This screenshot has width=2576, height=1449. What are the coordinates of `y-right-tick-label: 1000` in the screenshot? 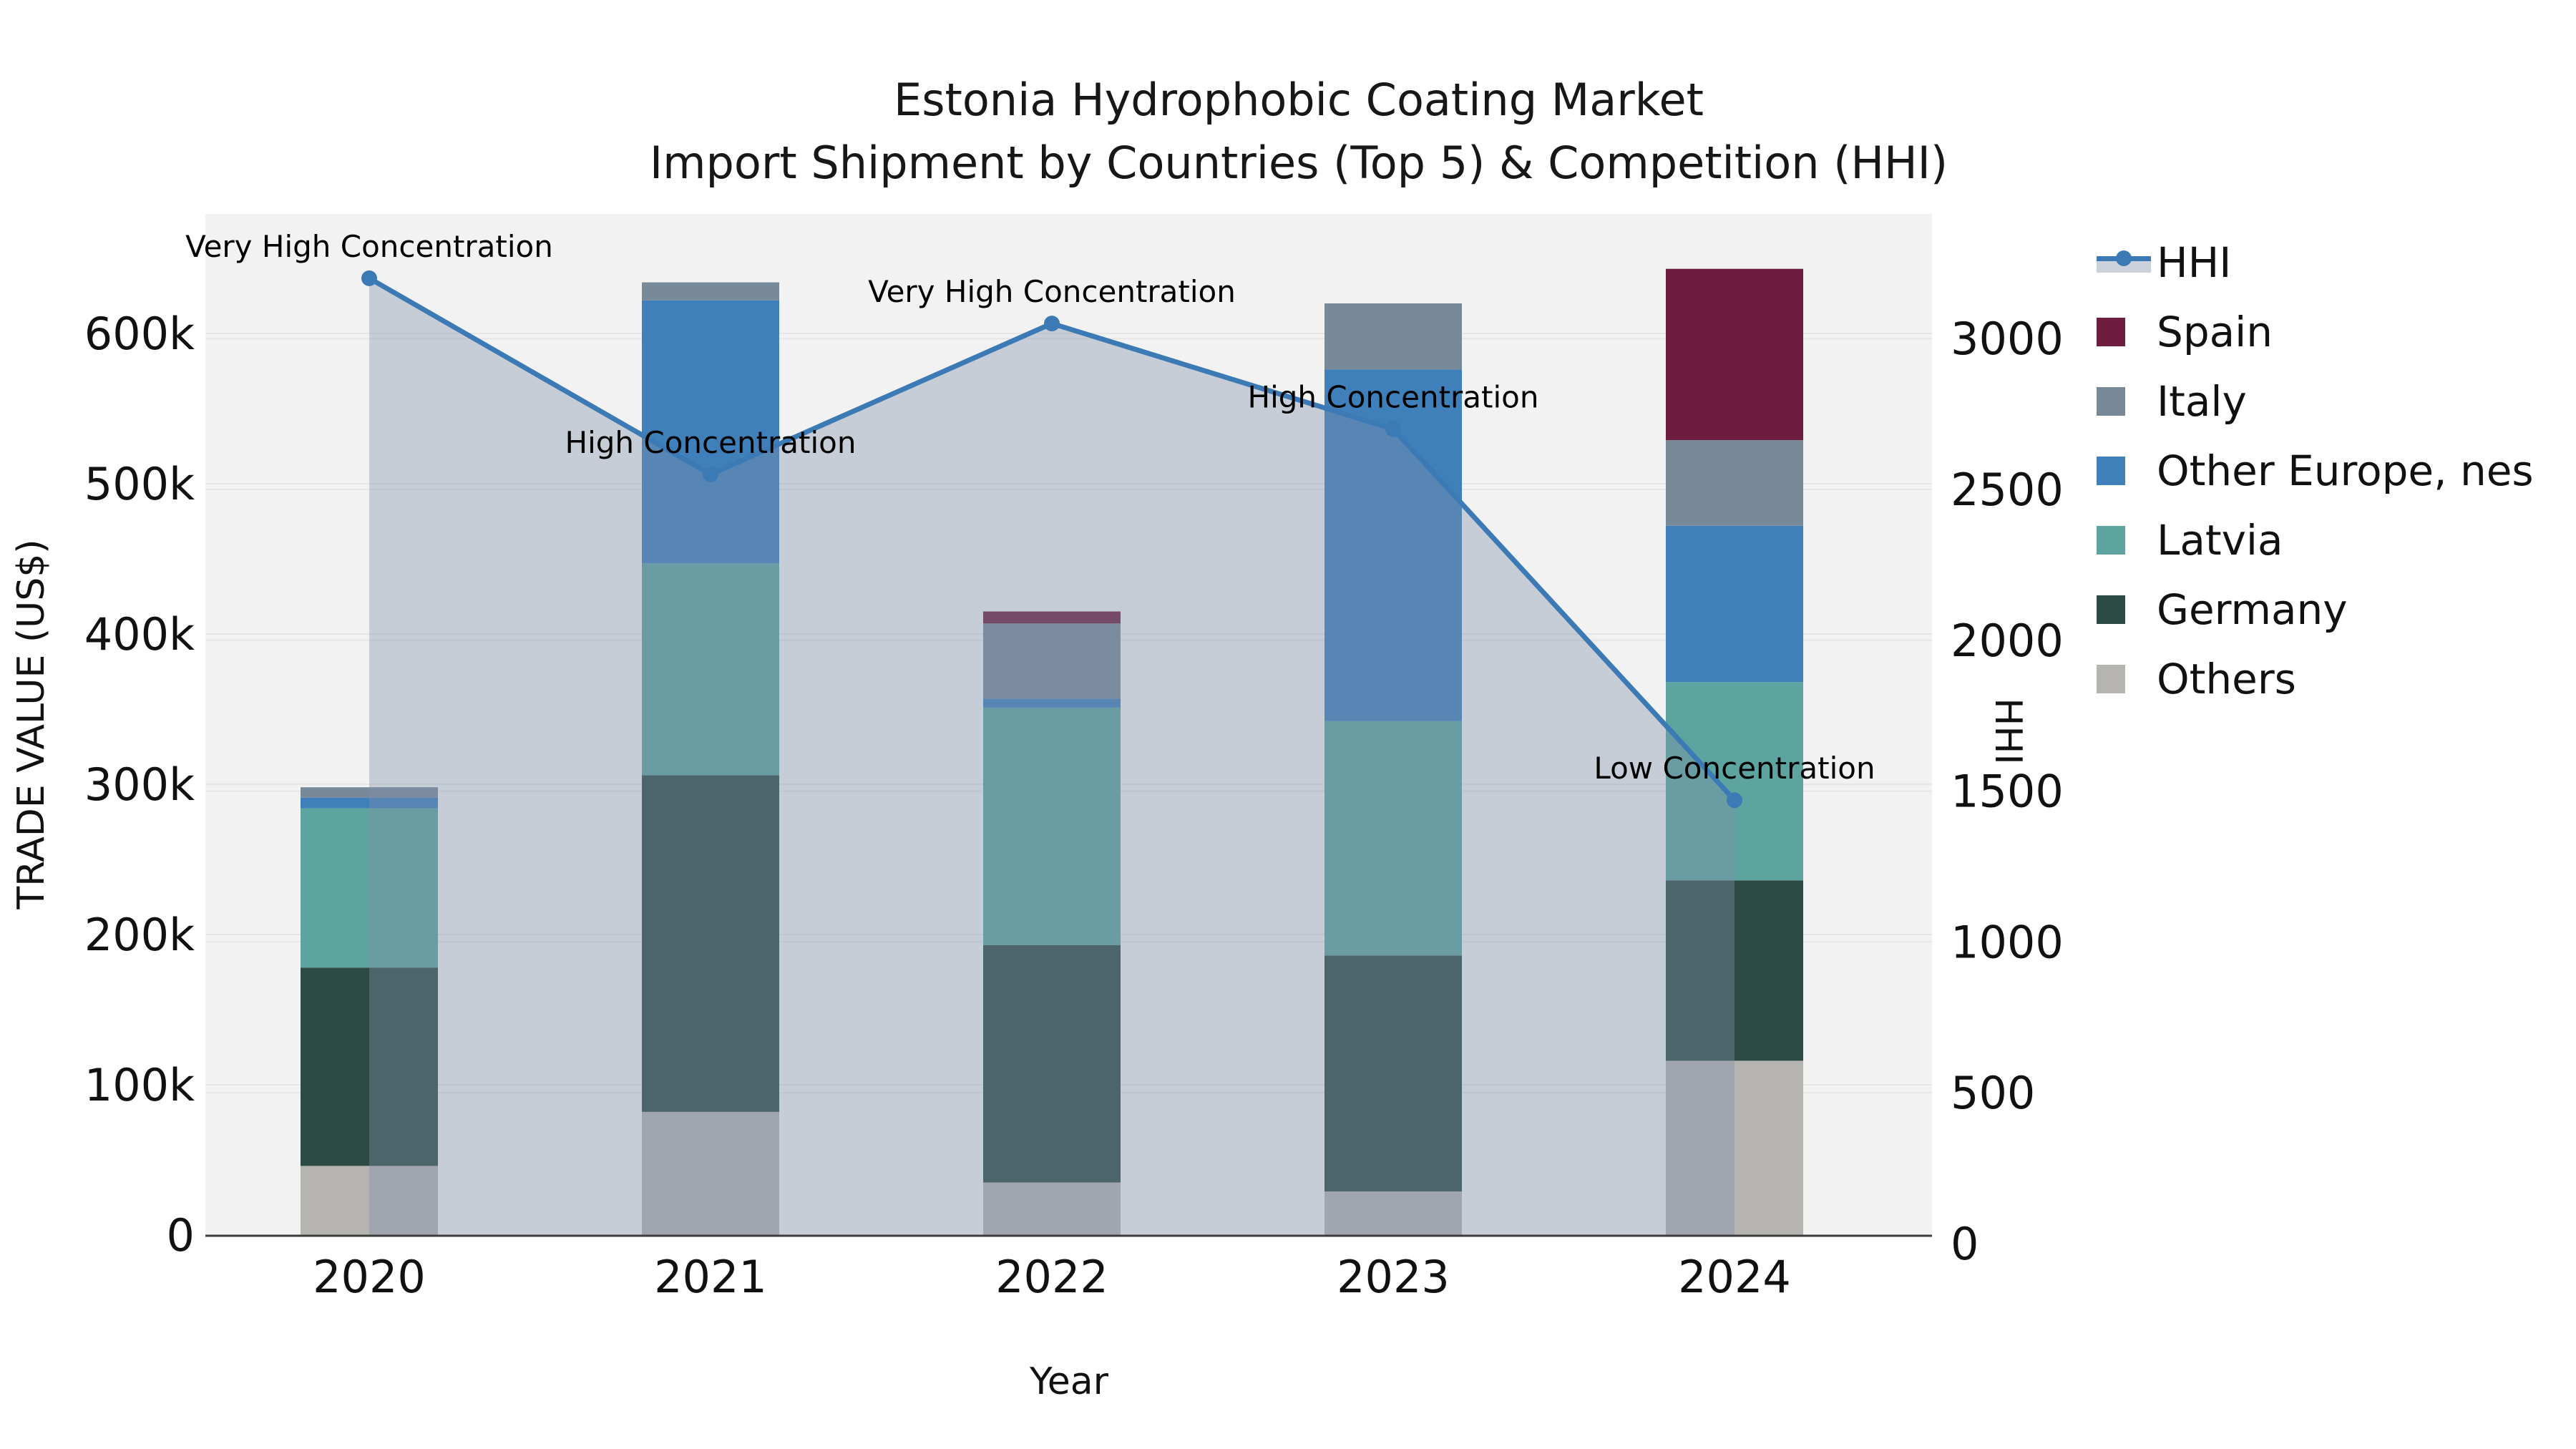 It's located at (2007, 942).